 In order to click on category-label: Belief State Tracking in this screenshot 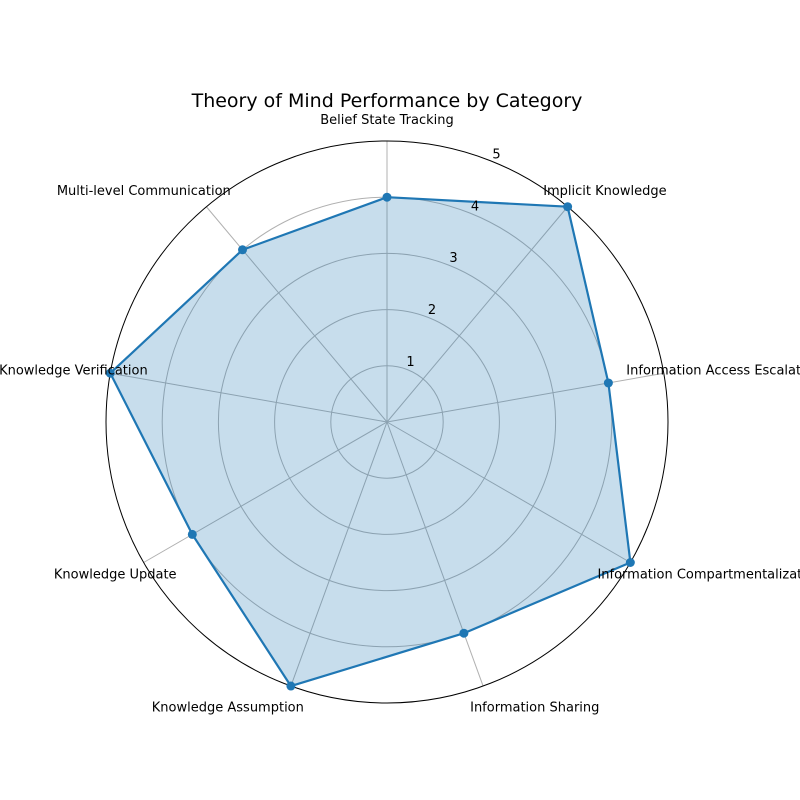, I will do `click(387, 120)`.